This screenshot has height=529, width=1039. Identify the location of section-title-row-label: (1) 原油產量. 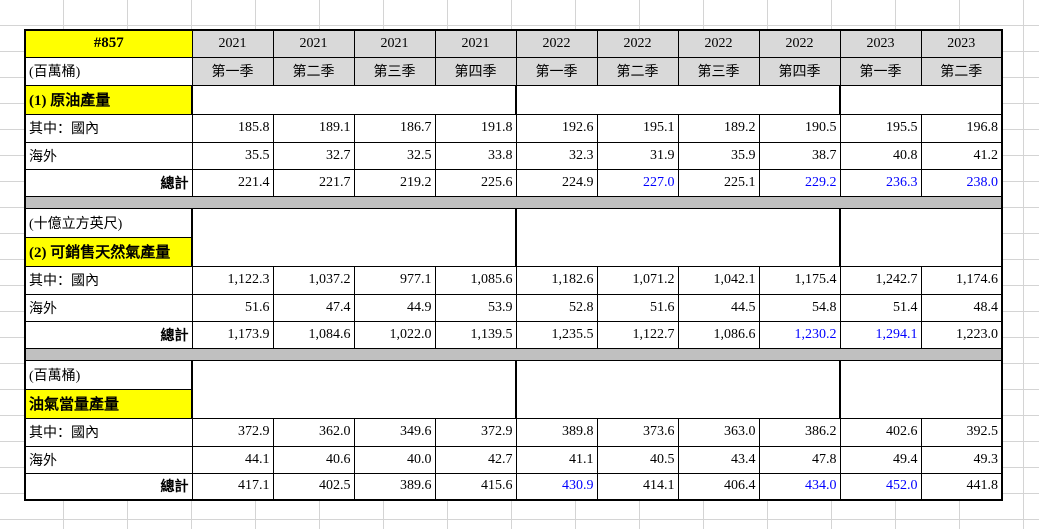
(108, 99).